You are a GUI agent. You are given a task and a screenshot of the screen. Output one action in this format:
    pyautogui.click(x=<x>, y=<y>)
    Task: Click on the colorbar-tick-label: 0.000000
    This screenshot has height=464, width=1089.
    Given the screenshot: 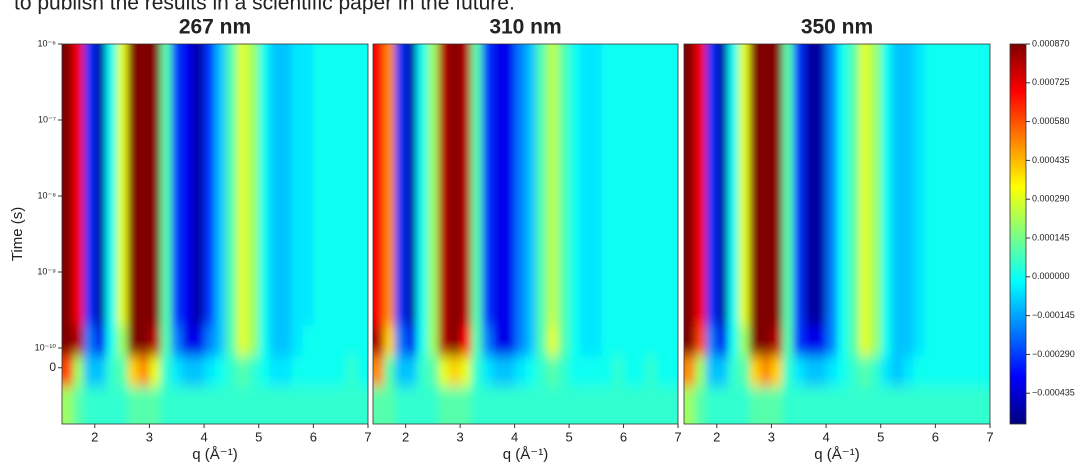 What is the action you would take?
    pyautogui.click(x=1051, y=276)
    